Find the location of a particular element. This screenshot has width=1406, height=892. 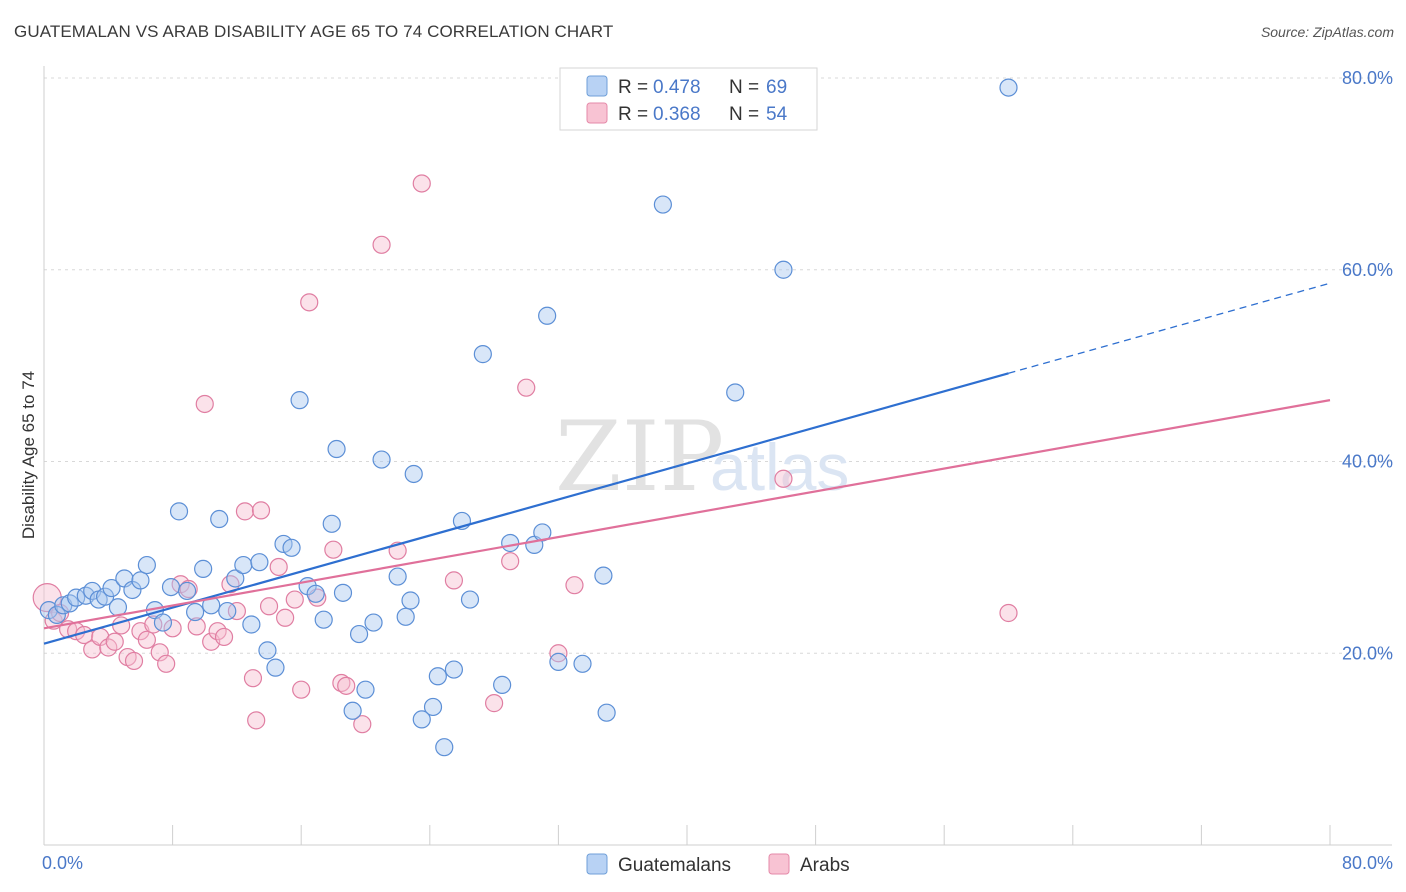

legend-n-value-guatemalans: 69 is located at coordinates (776, 87).